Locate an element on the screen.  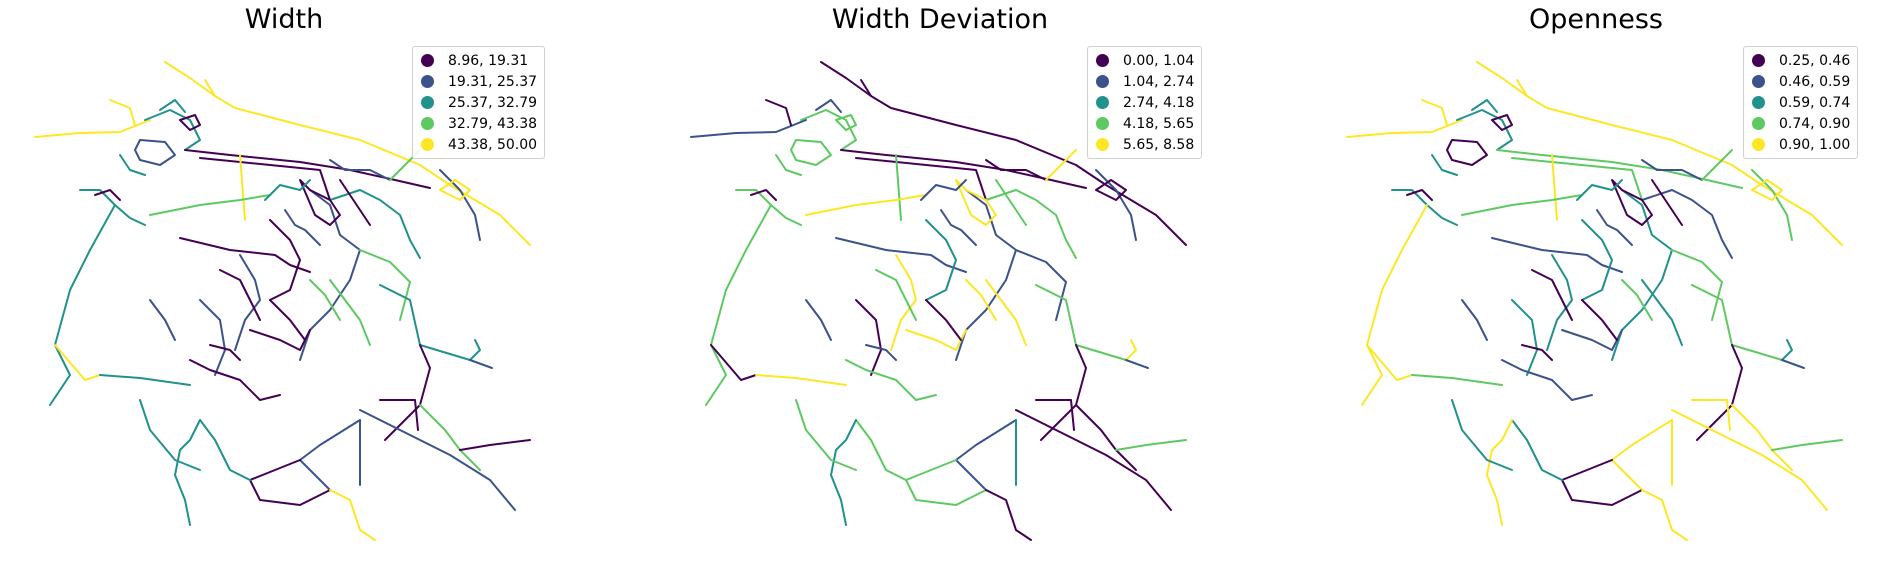
legend-label: 0.59, 0.74 is located at coordinates (1815, 102).